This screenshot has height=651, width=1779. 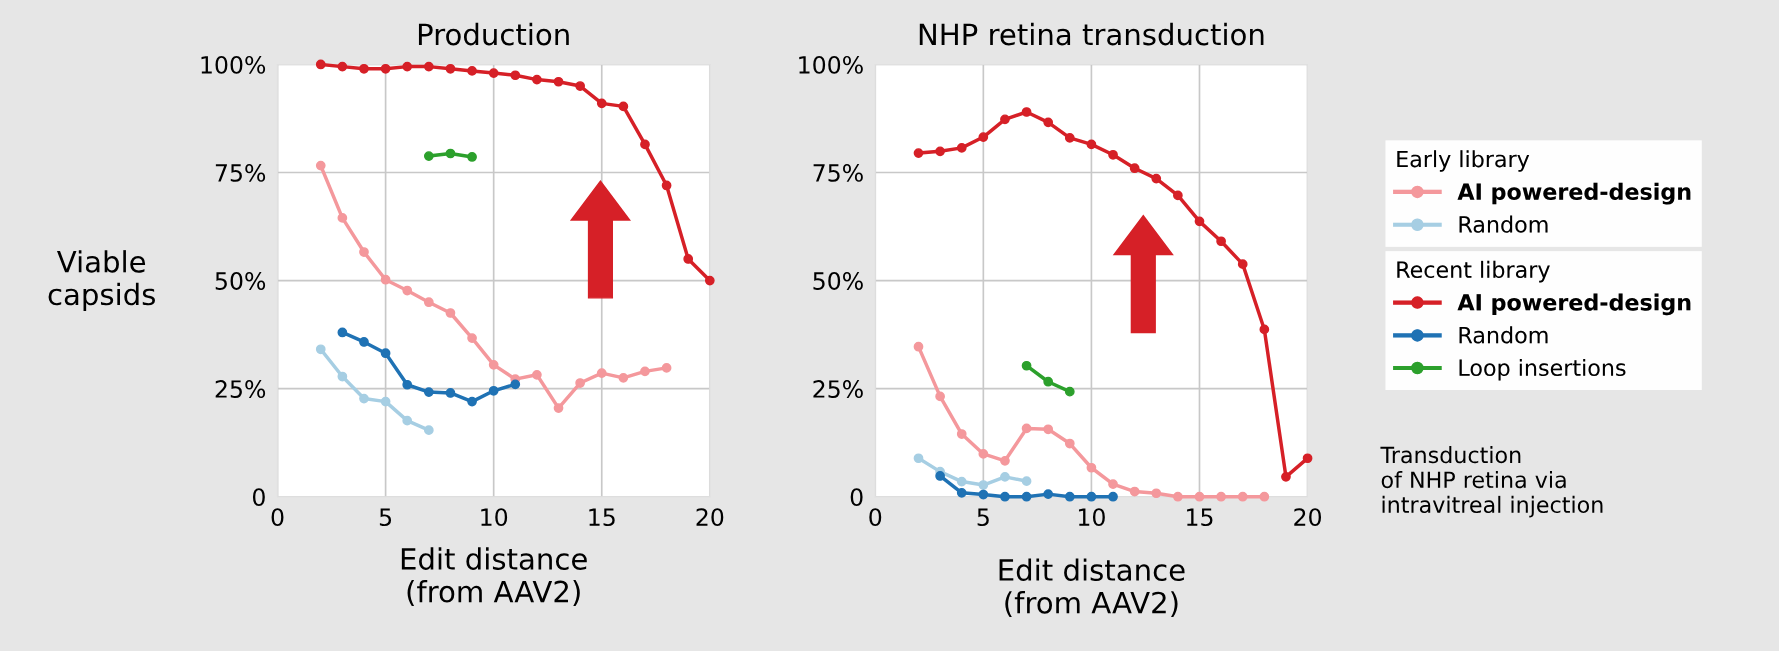 I want to click on legend-title: Early library, so click(x=1463, y=161).